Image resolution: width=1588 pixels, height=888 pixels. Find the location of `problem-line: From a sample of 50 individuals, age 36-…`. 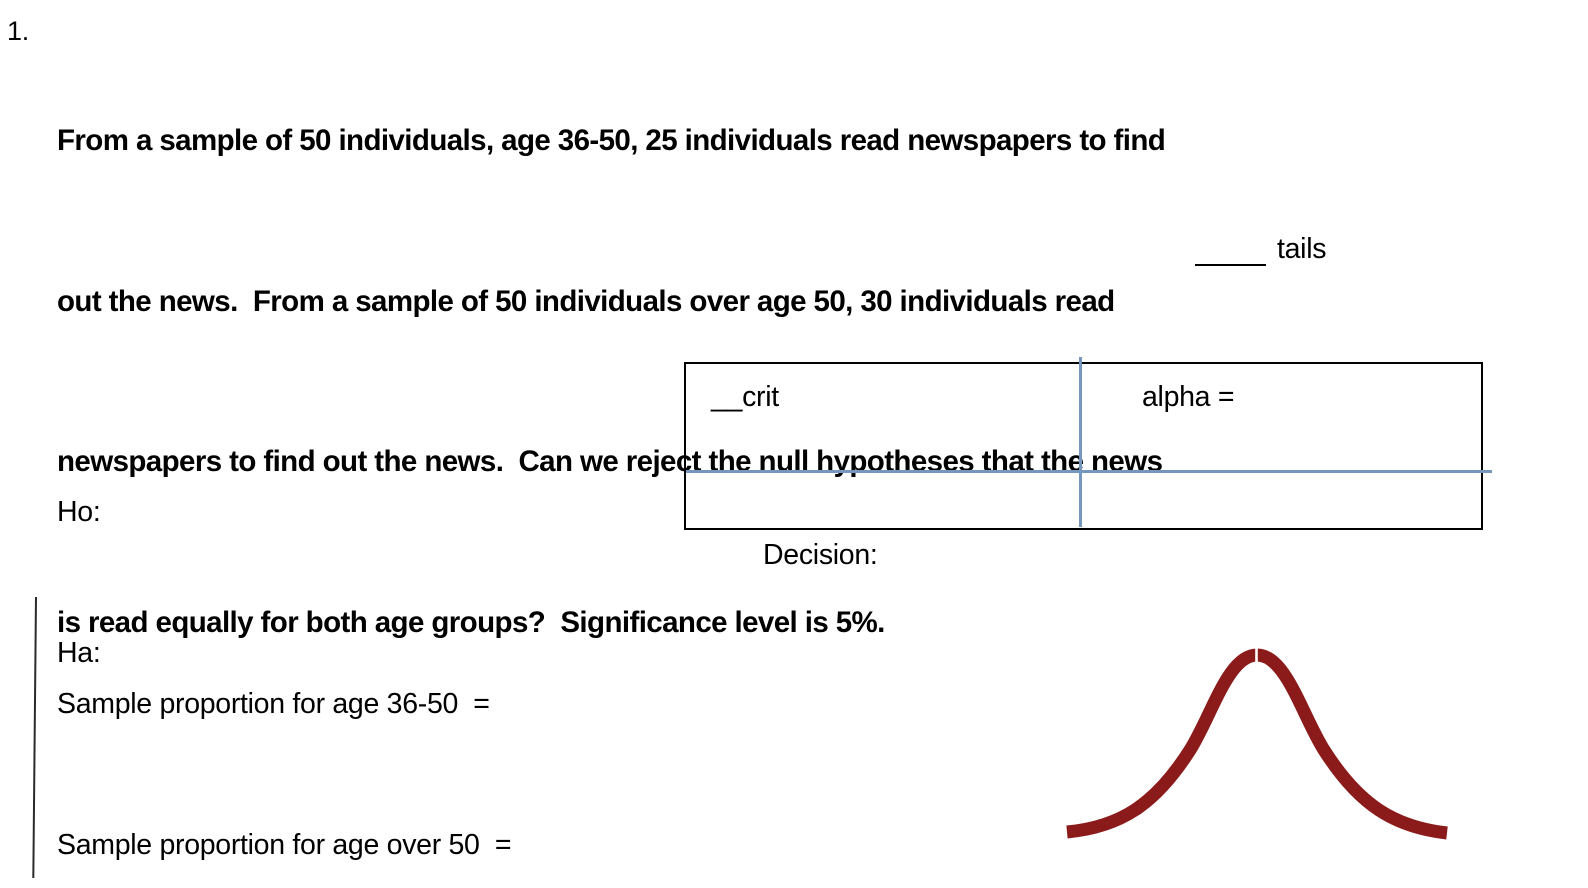

problem-line: From a sample of 50 individuals, age 36-… is located at coordinates (611, 140).